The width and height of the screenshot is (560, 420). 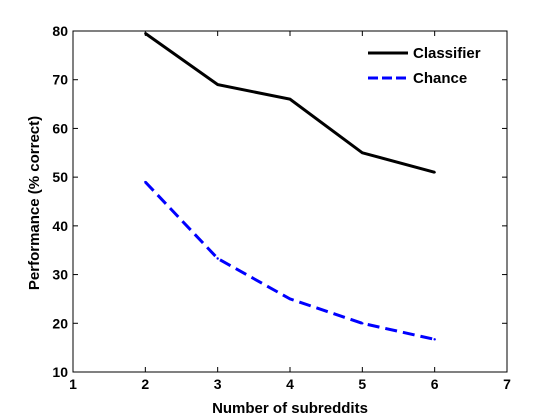 What do you see at coordinates (145, 384) in the screenshot?
I see `x-tick-label: 2` at bounding box center [145, 384].